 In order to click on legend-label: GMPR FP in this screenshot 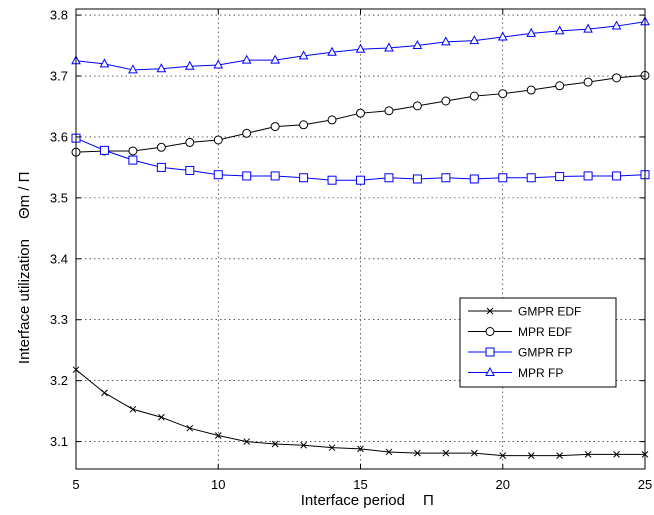, I will do `click(545, 353)`.